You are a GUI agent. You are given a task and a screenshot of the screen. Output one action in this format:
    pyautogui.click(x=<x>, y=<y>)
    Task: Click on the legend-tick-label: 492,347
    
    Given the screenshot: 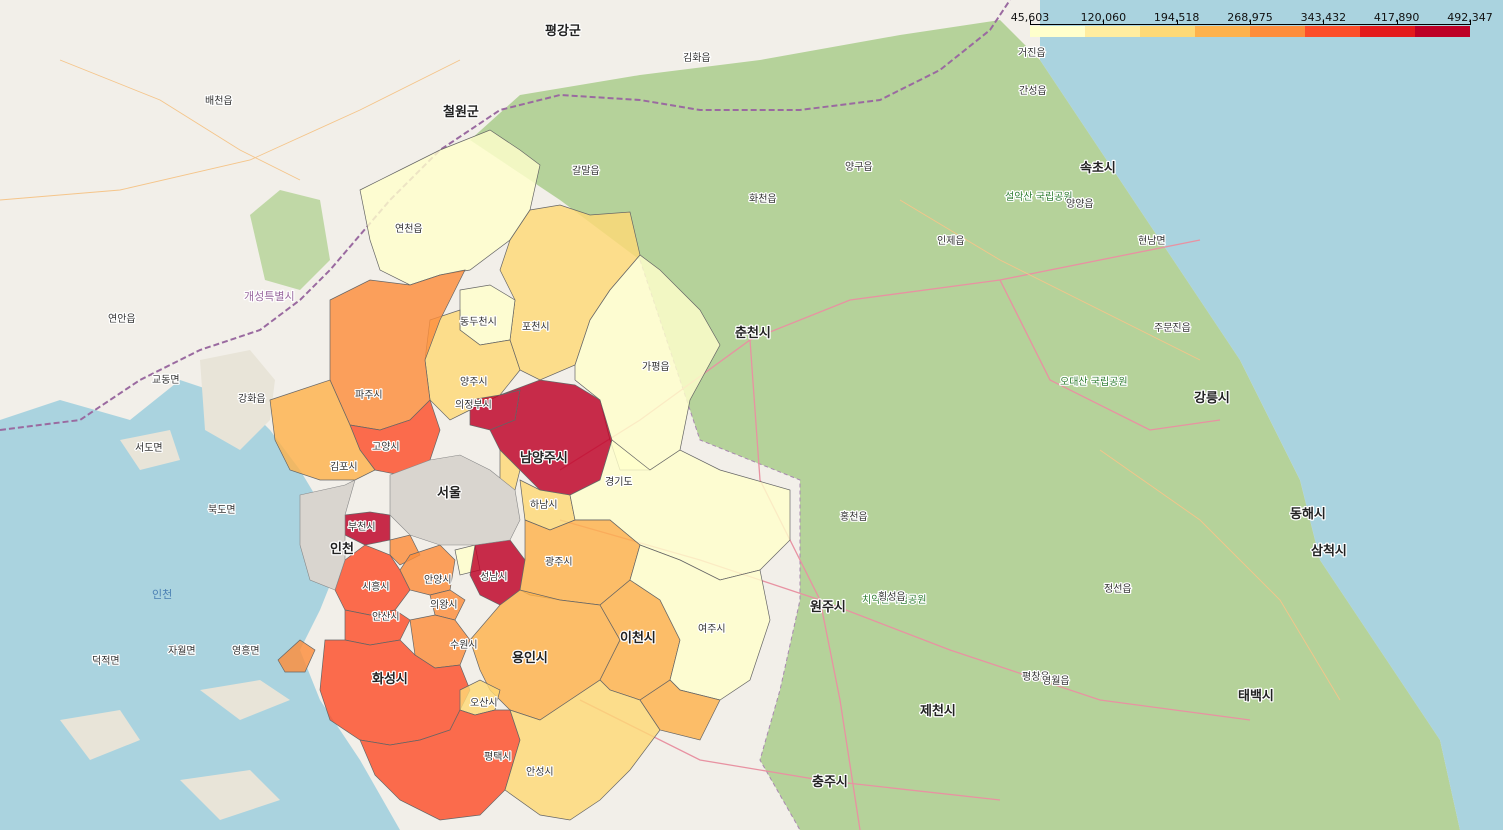 What is the action you would take?
    pyautogui.click(x=1470, y=17)
    